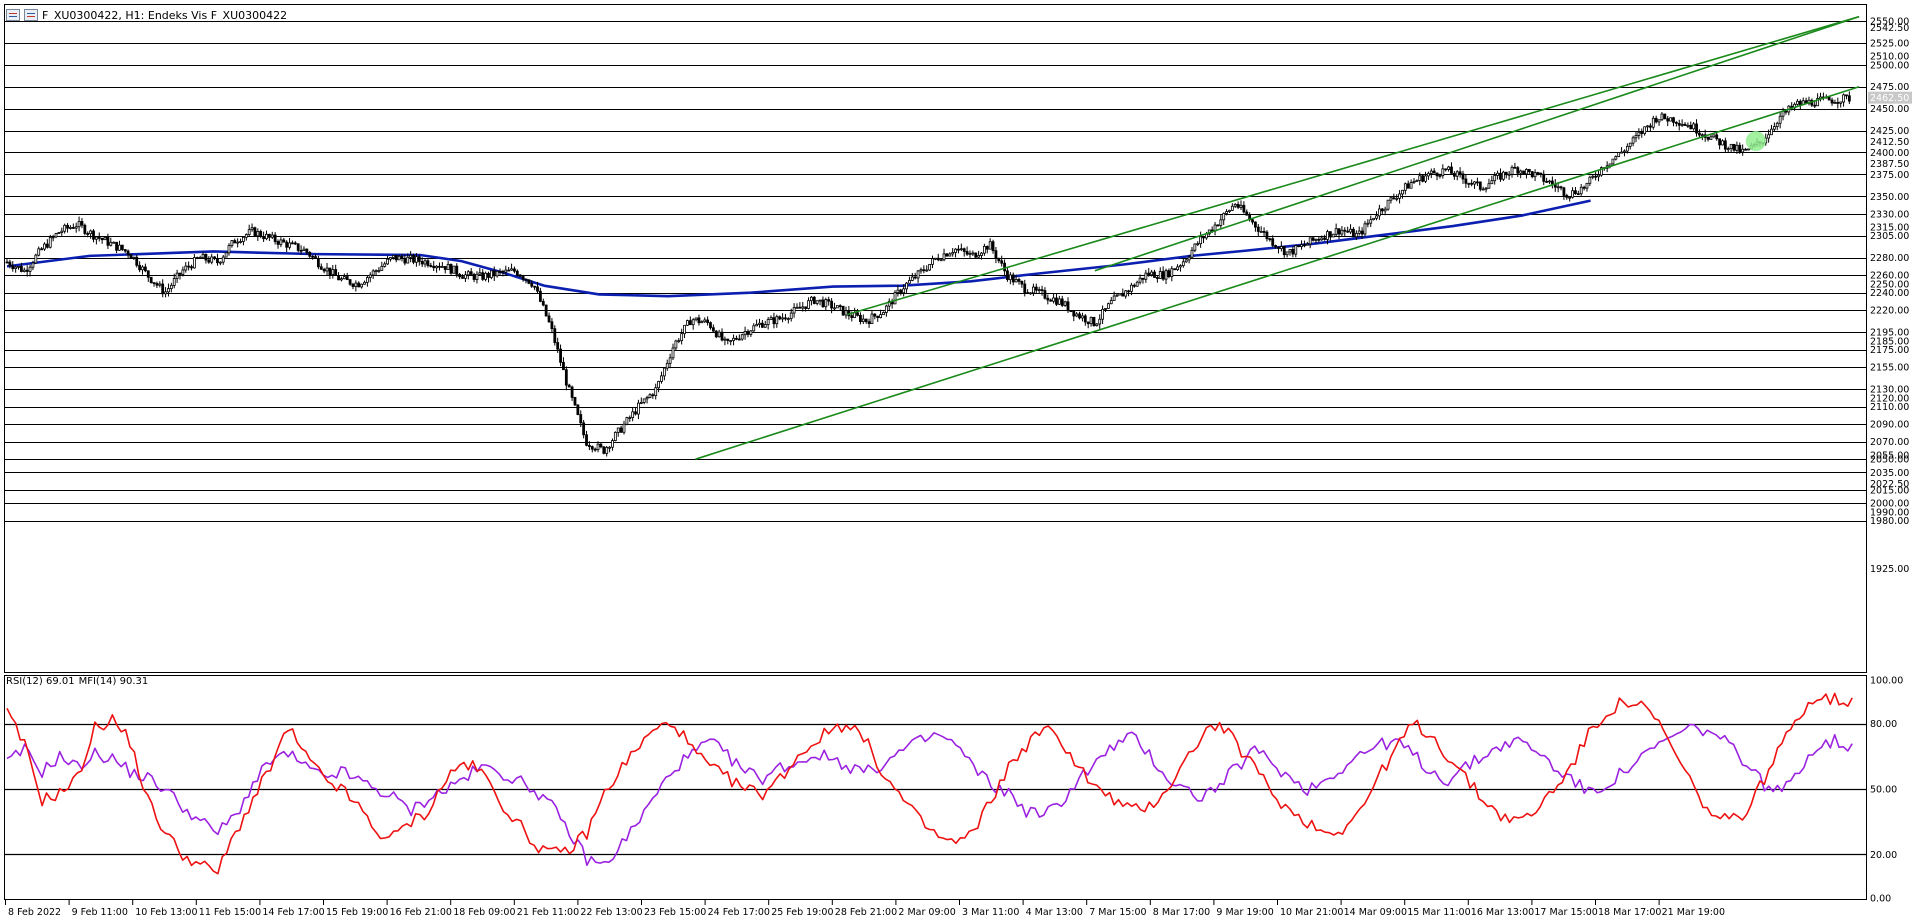 The height and width of the screenshot is (923, 1920). What do you see at coordinates (1889, 293) in the screenshot?
I see `price-tick-label: 2240.00` at bounding box center [1889, 293].